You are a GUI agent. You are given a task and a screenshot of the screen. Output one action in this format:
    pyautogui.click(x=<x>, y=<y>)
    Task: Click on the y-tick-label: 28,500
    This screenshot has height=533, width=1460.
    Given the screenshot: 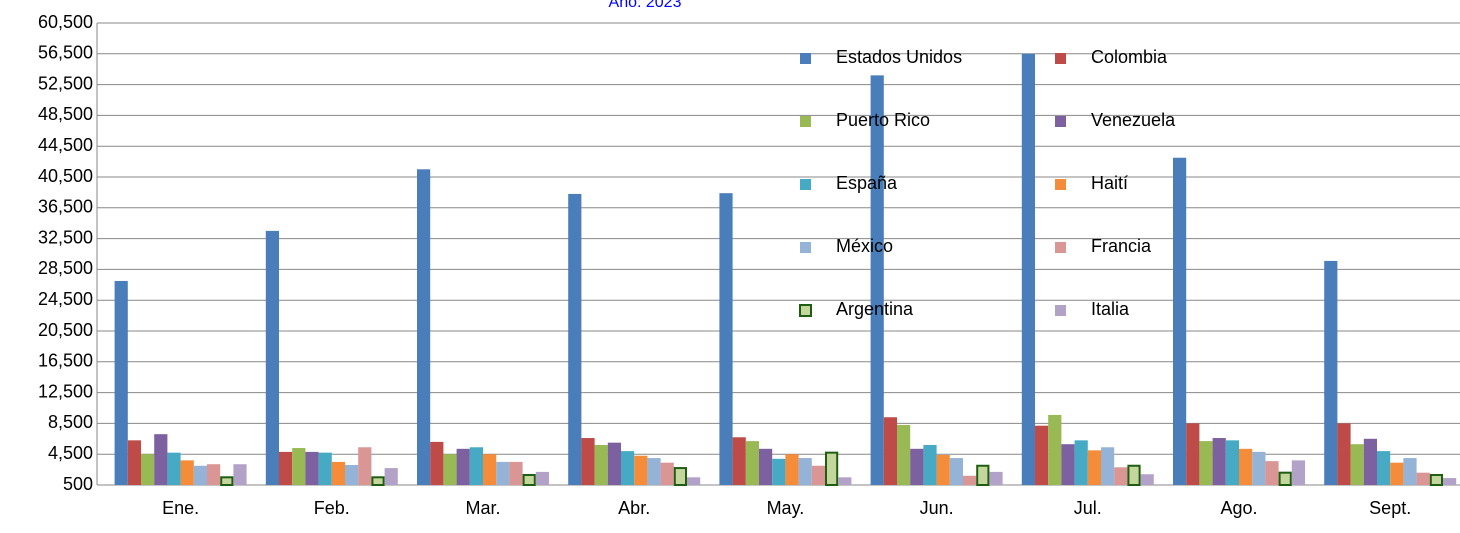 What is the action you would take?
    pyautogui.click(x=65, y=268)
    